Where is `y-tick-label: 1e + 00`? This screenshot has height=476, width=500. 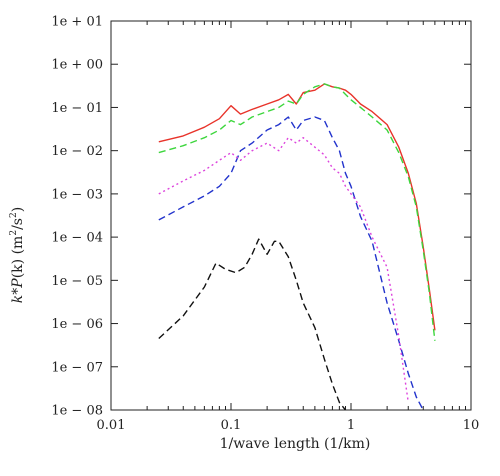 y-tick-label: 1e + 00 is located at coordinates (77, 65).